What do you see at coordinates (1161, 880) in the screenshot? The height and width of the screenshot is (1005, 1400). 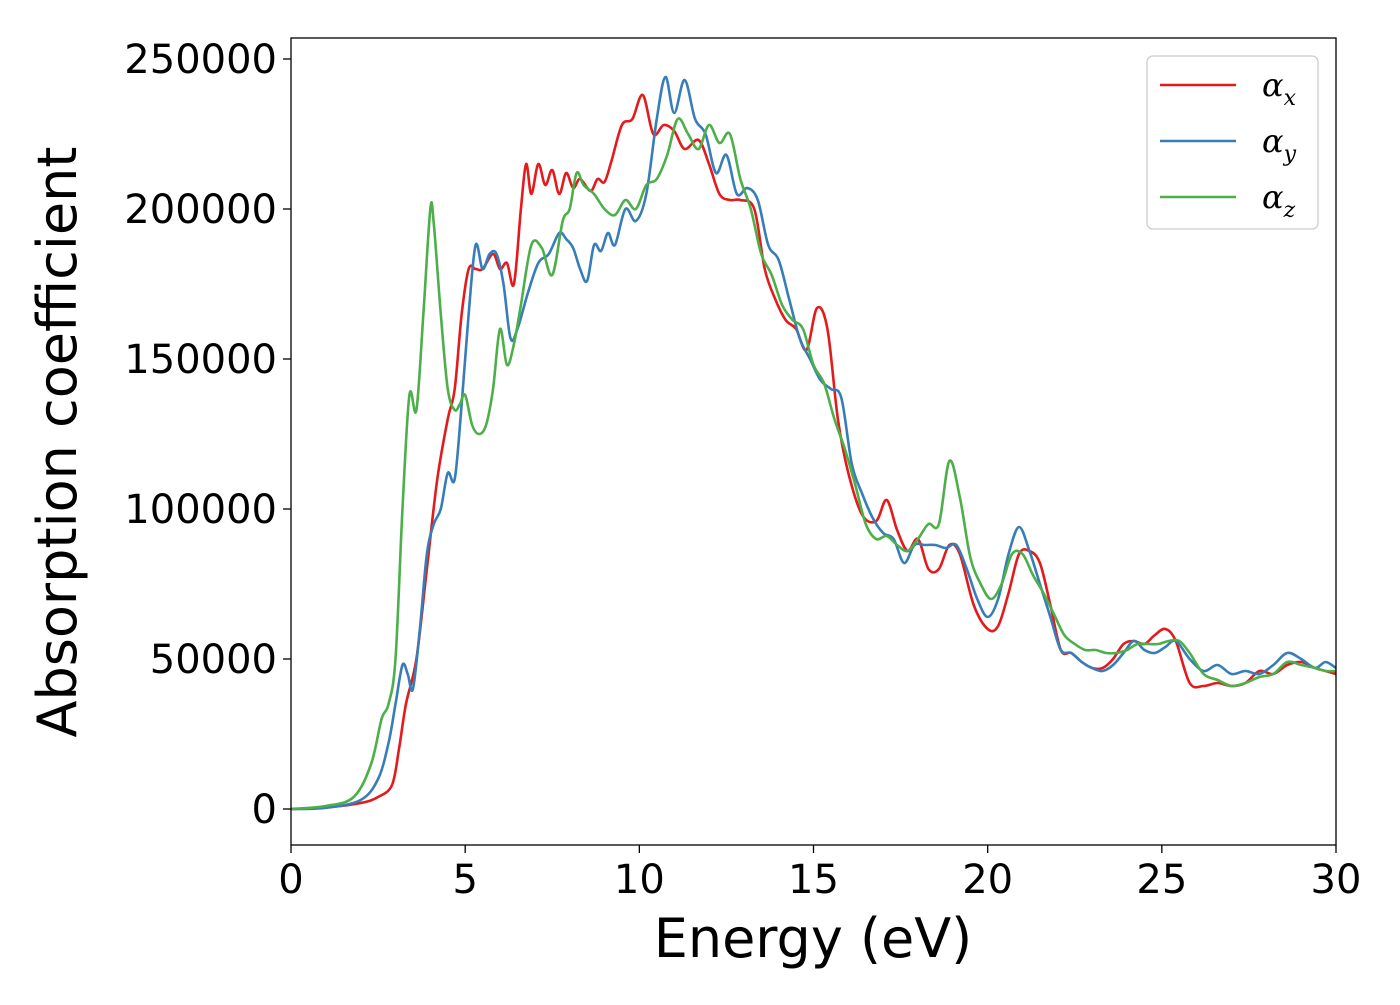 I see `x-tick-label: 25` at bounding box center [1161, 880].